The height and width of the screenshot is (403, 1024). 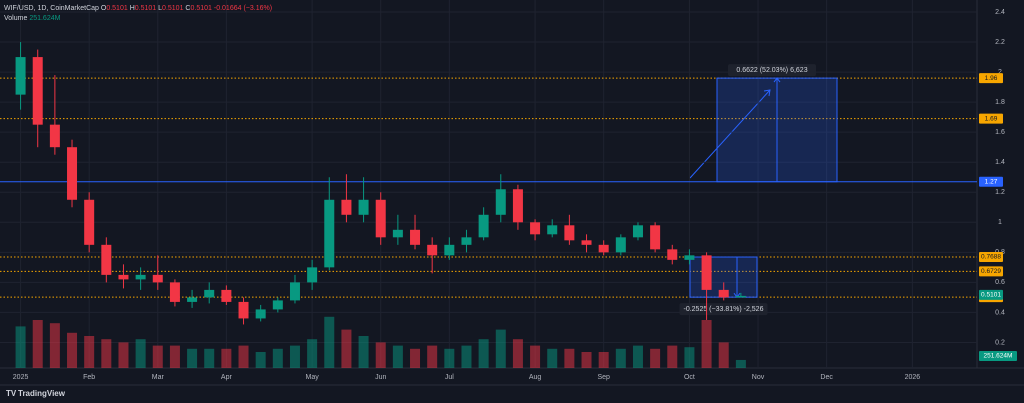 I want to click on ohlc-letter: C, so click(x=187, y=8).